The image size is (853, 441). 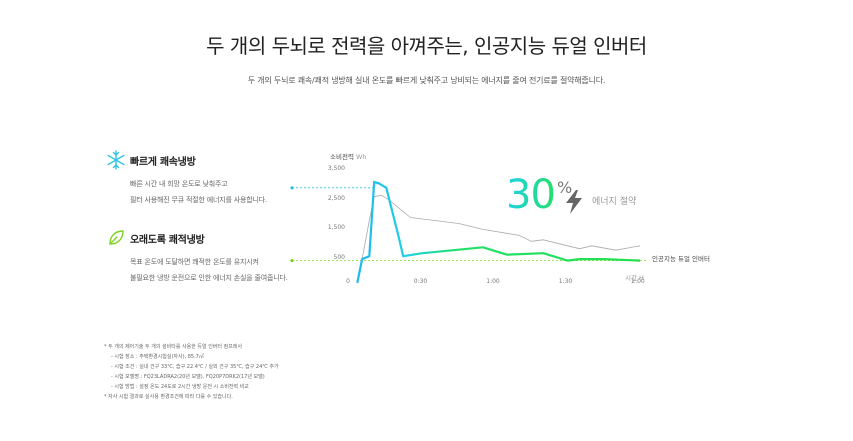 What do you see at coordinates (531, 195) in the screenshot?
I see `savings-value: 30` at bounding box center [531, 195].